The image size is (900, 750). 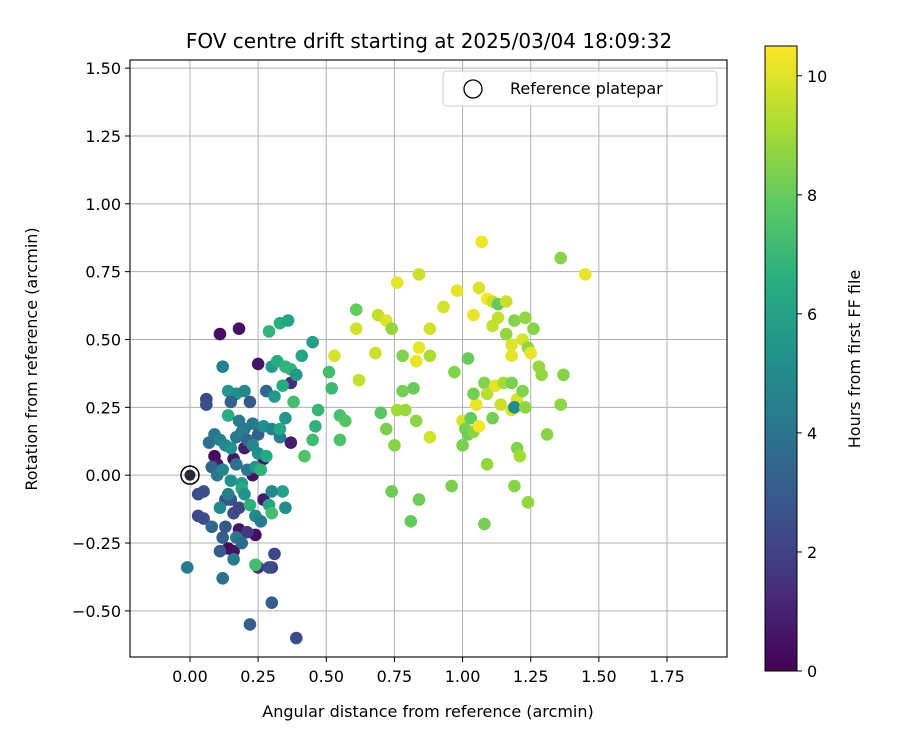 I want to click on reference-platepar-marker, so click(x=190, y=475).